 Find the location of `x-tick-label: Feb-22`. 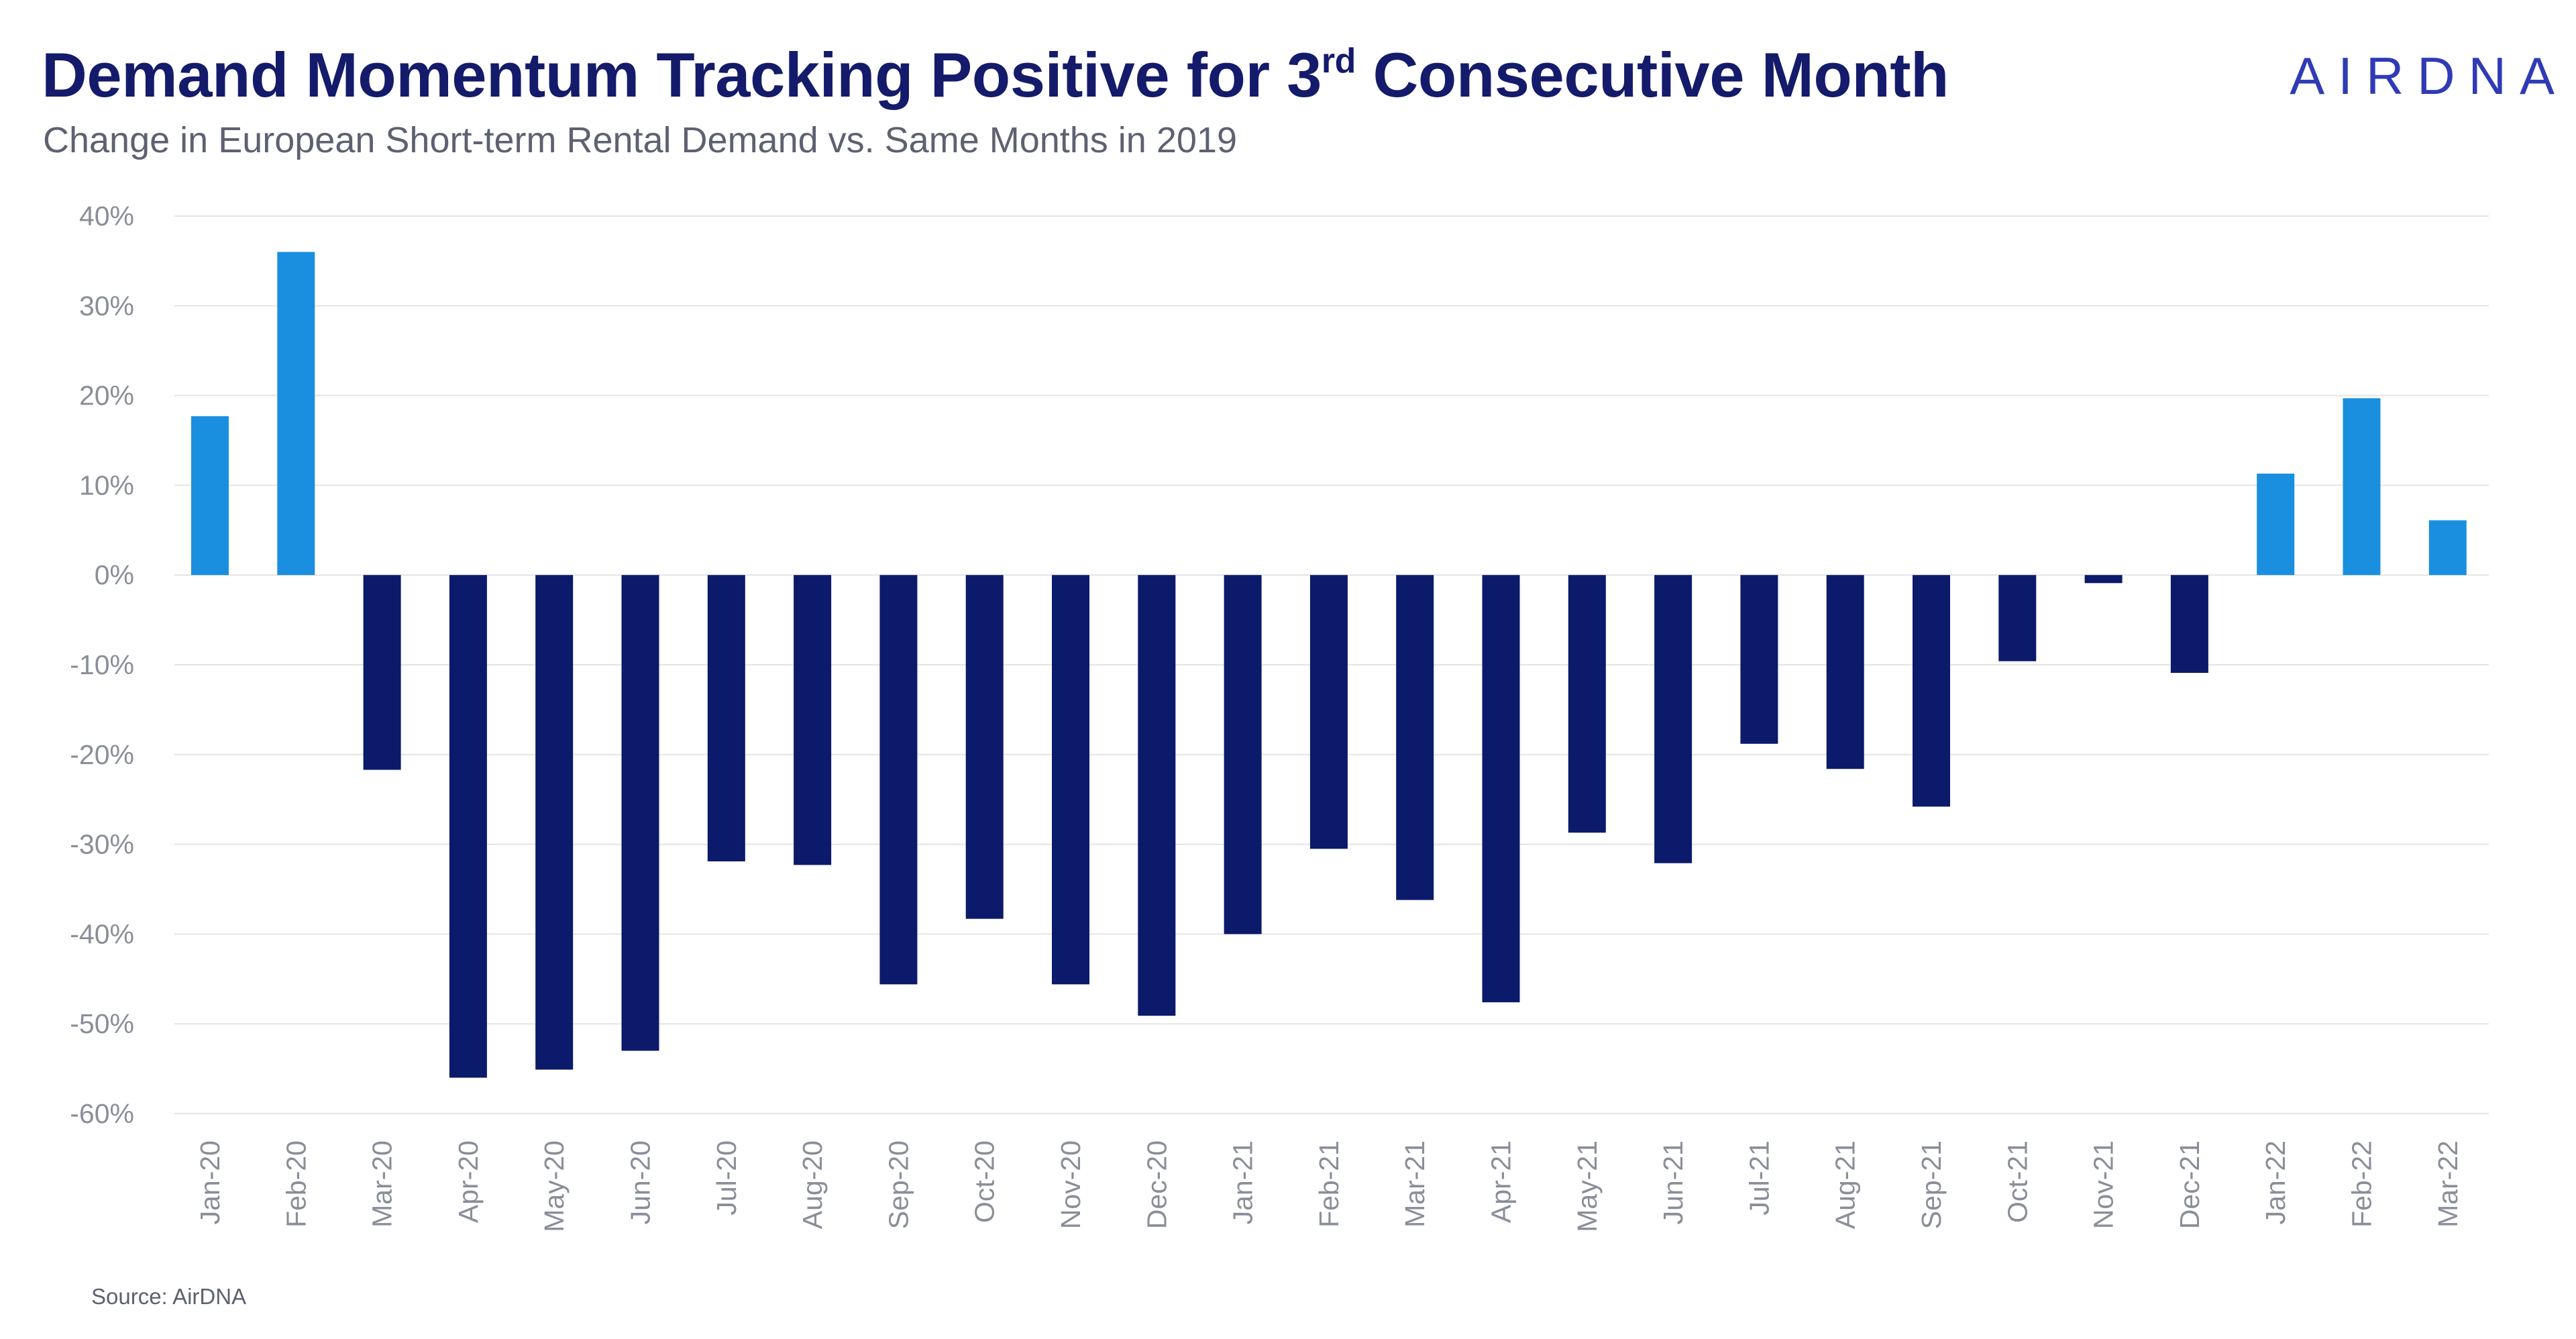

x-tick-label: Feb-22 is located at coordinates (2362, 1184).